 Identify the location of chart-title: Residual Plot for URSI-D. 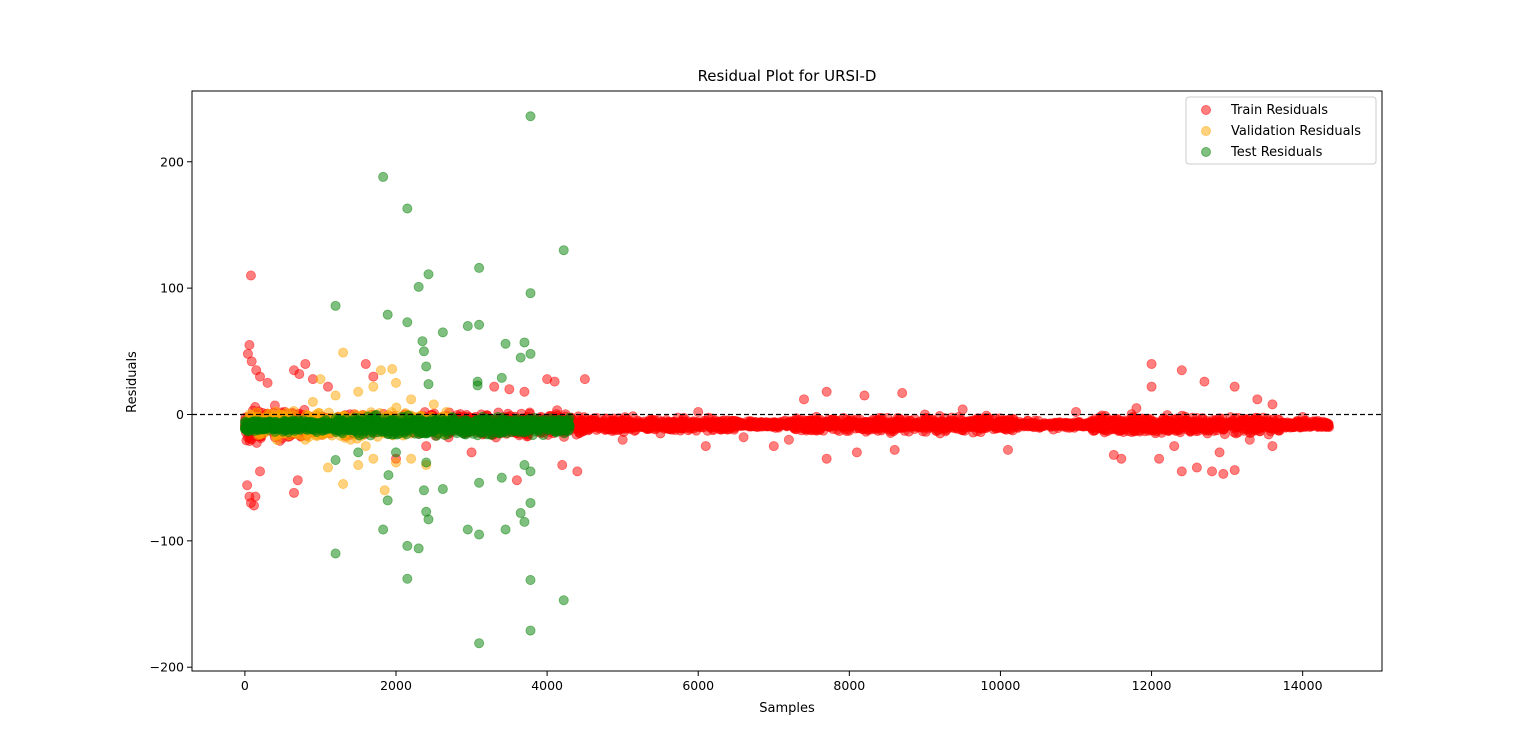
(787, 76).